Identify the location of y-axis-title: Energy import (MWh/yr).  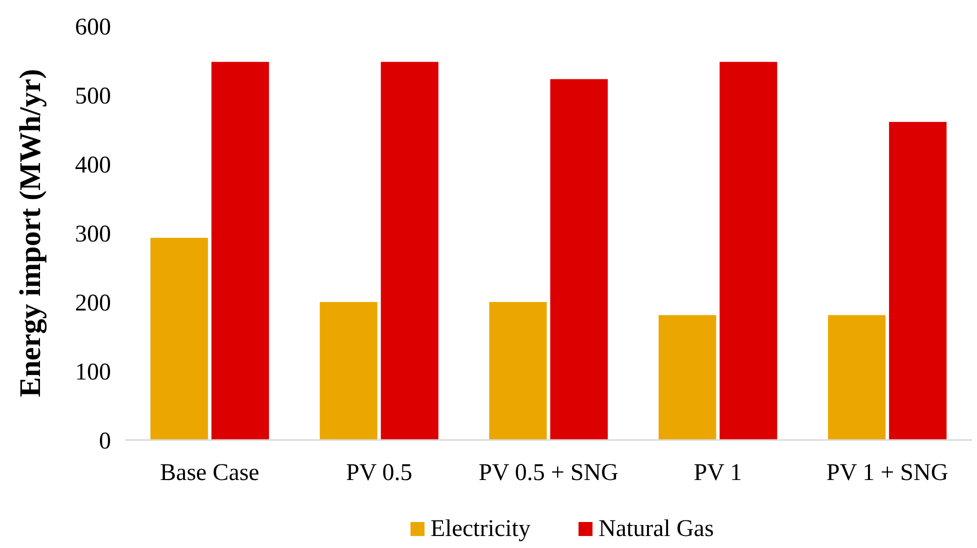
(30, 233).